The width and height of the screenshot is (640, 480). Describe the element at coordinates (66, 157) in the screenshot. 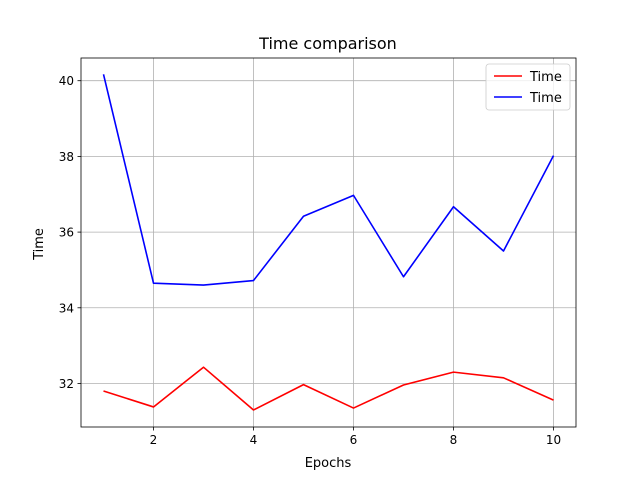

I see `y-tick-label: 38` at that location.